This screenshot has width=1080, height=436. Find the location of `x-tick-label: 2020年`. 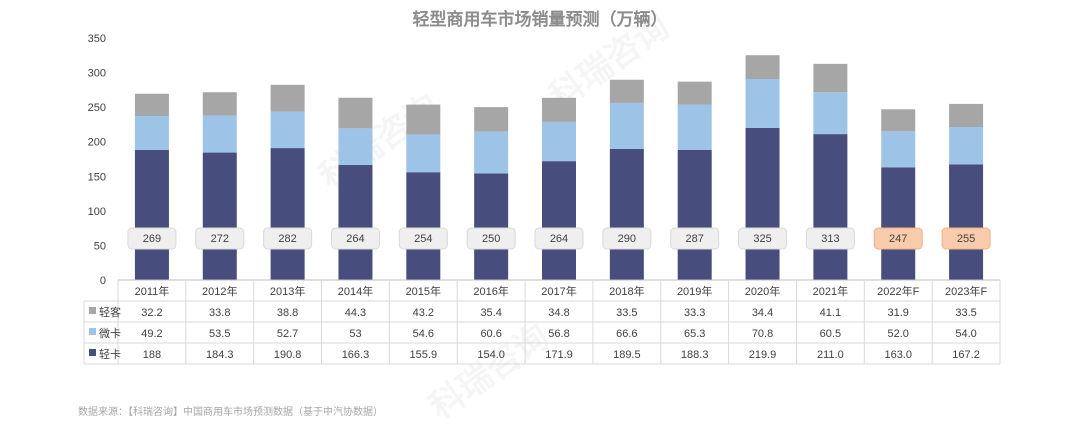

x-tick-label: 2020年 is located at coordinates (762, 291).